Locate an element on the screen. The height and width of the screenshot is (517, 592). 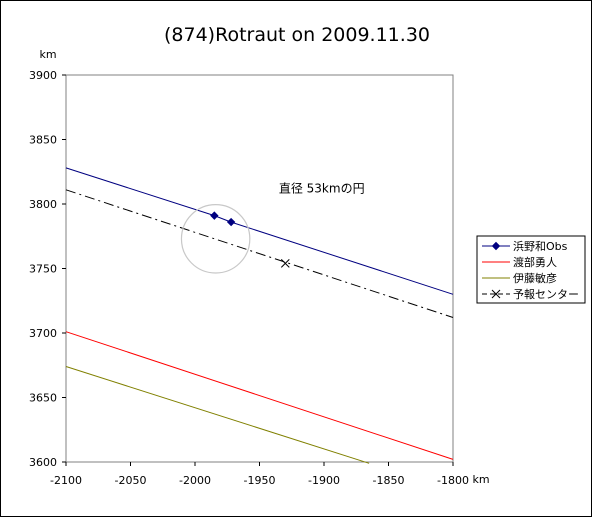
x-tick-label: -1900 is located at coordinates (324, 480).